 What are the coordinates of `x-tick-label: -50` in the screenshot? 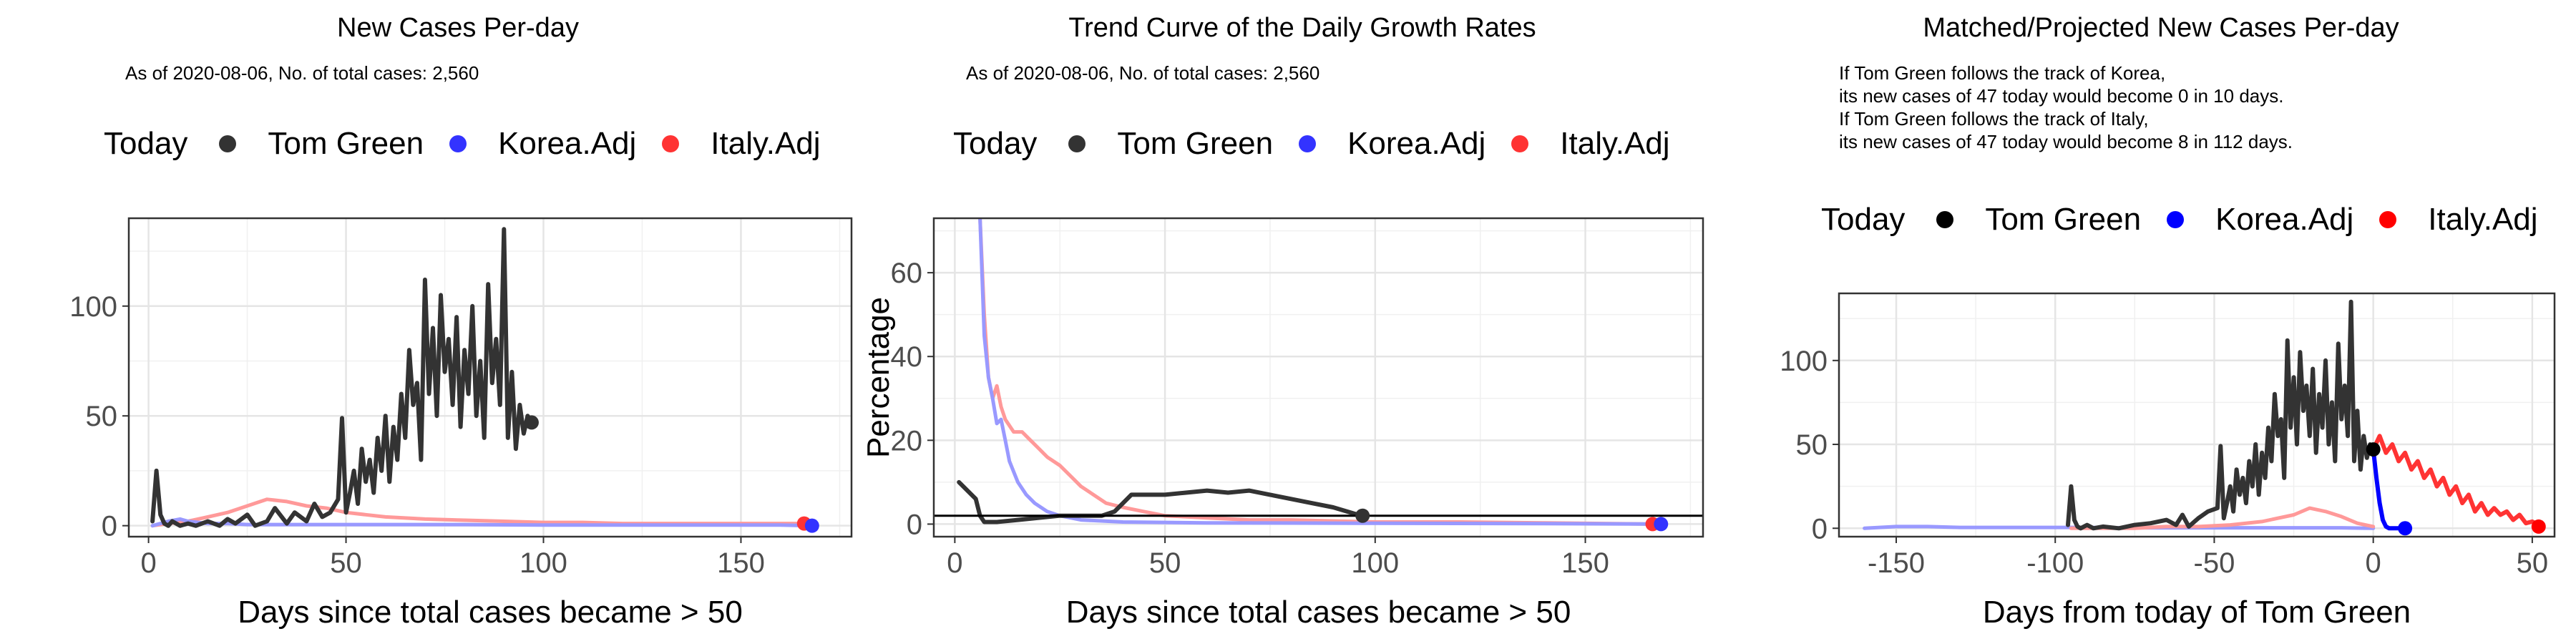 It's located at (2214, 563).